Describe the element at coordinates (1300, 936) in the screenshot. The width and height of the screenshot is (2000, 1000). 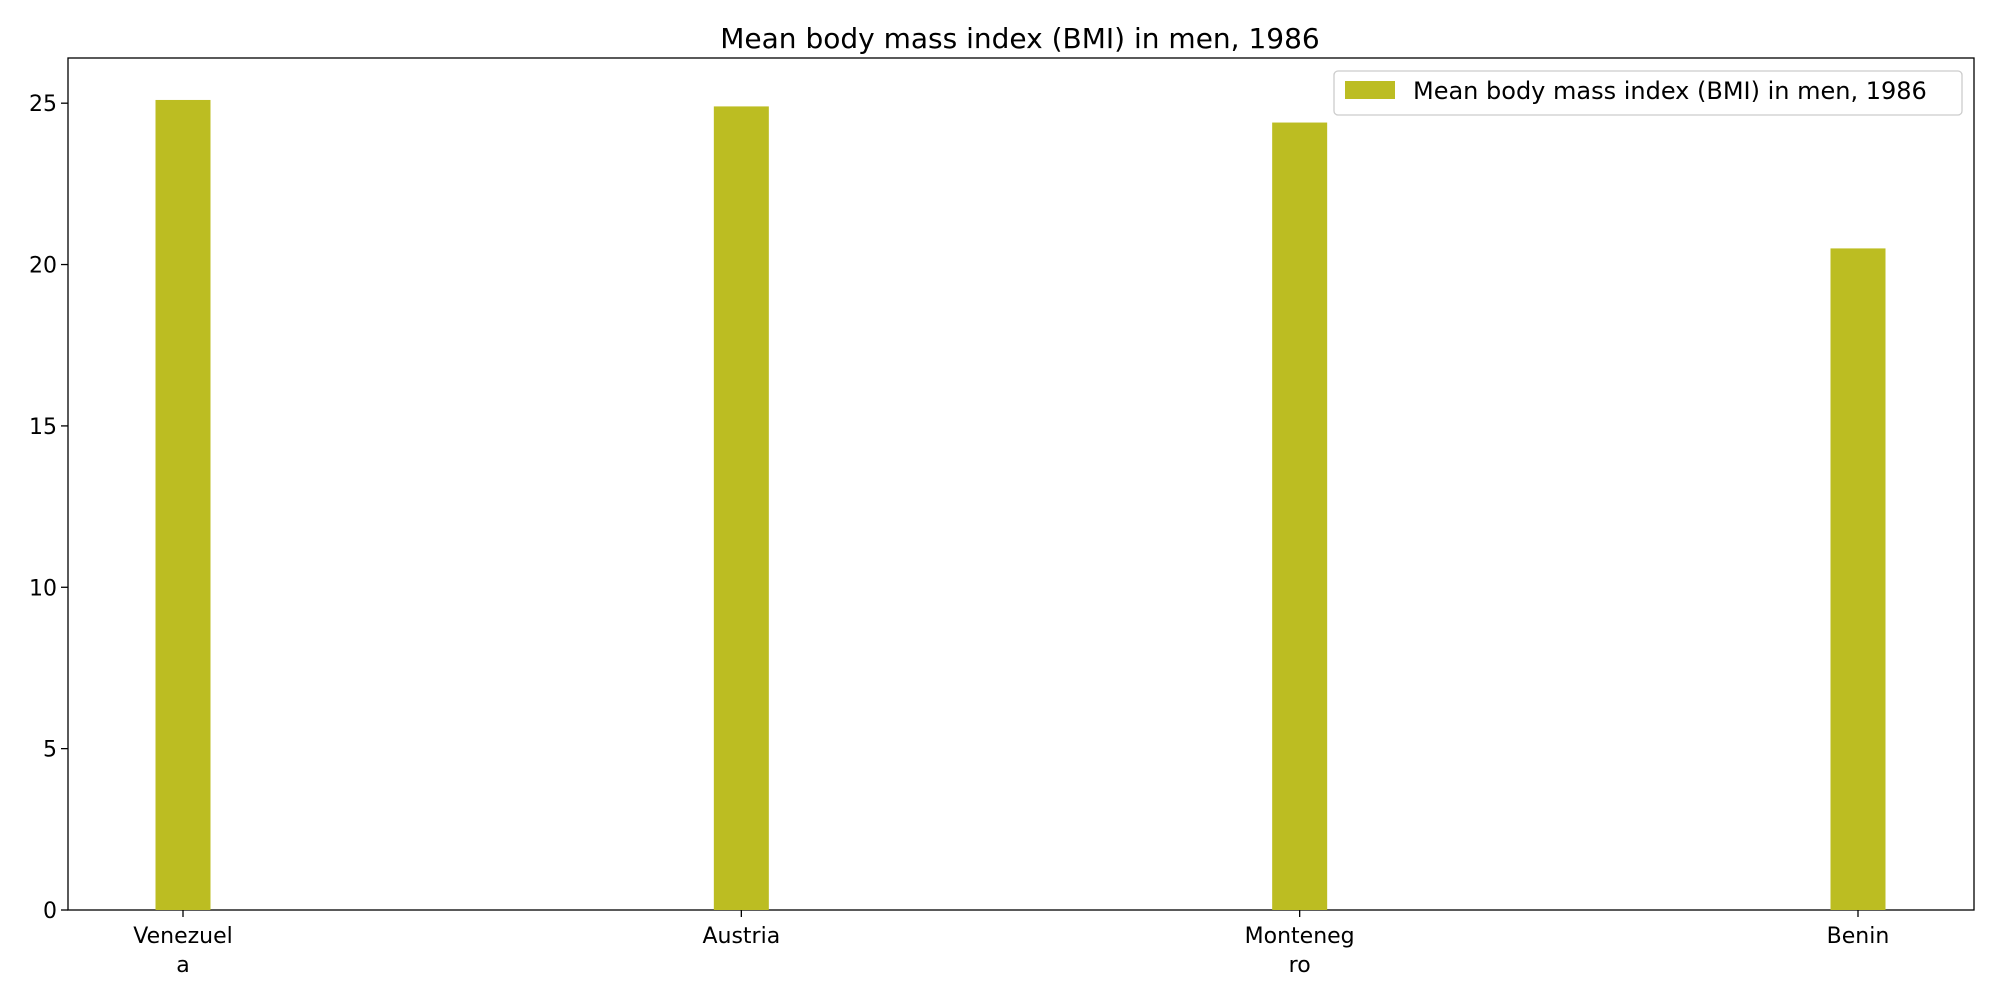
I see `x-tick-label: Monteneg` at that location.